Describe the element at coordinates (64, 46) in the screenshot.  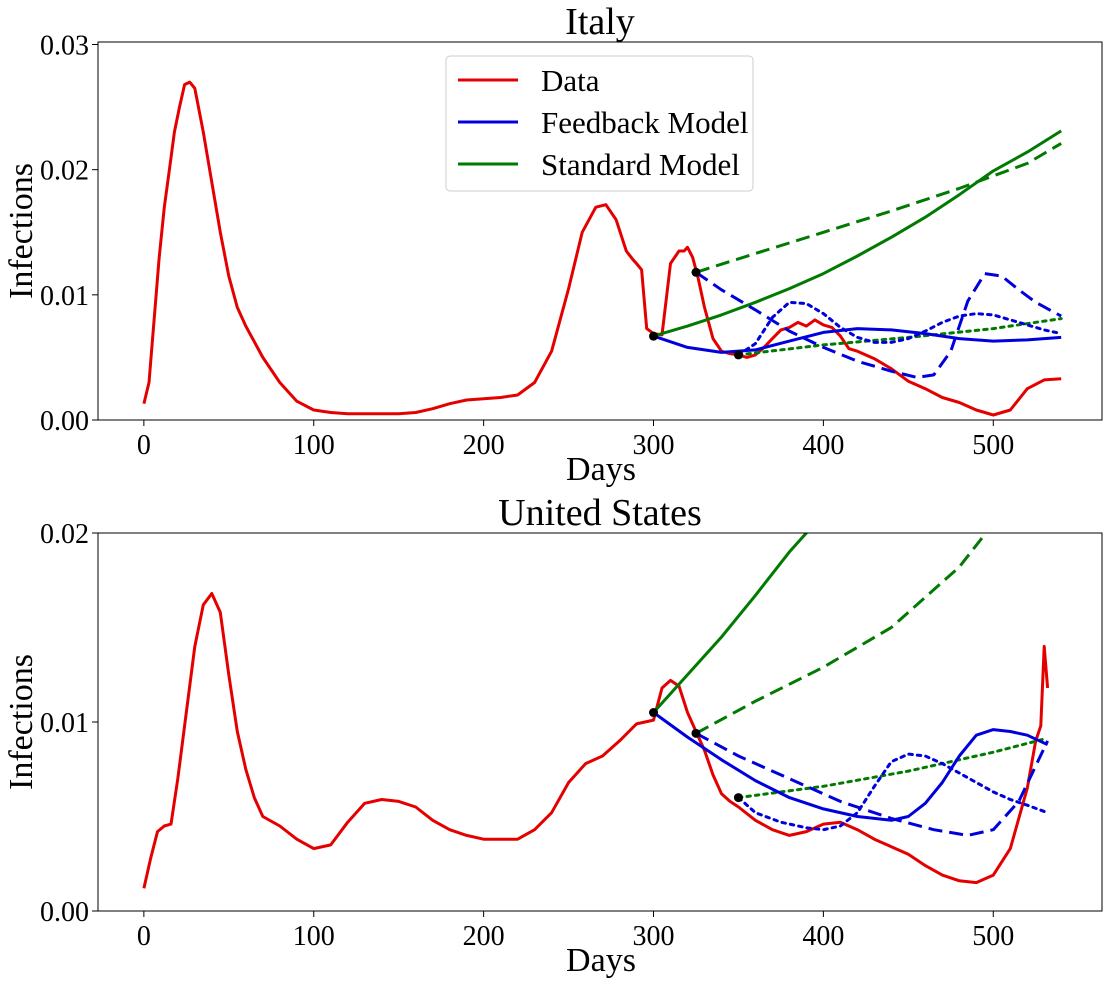
I see `y-tick-label: 0.03` at that location.